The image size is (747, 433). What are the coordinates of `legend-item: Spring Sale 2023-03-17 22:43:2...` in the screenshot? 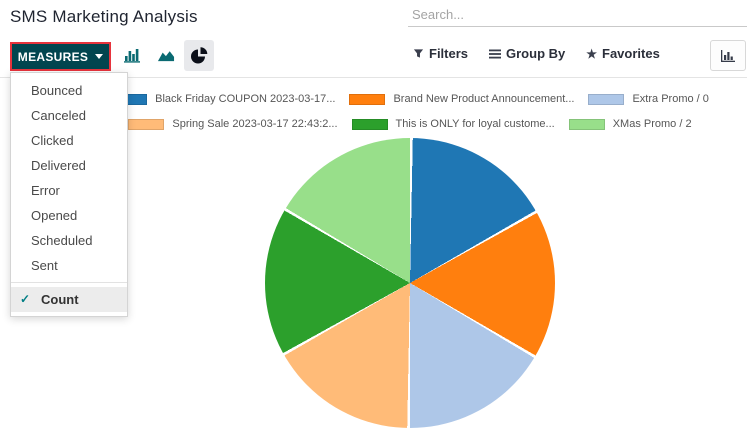 It's located at (233, 124).